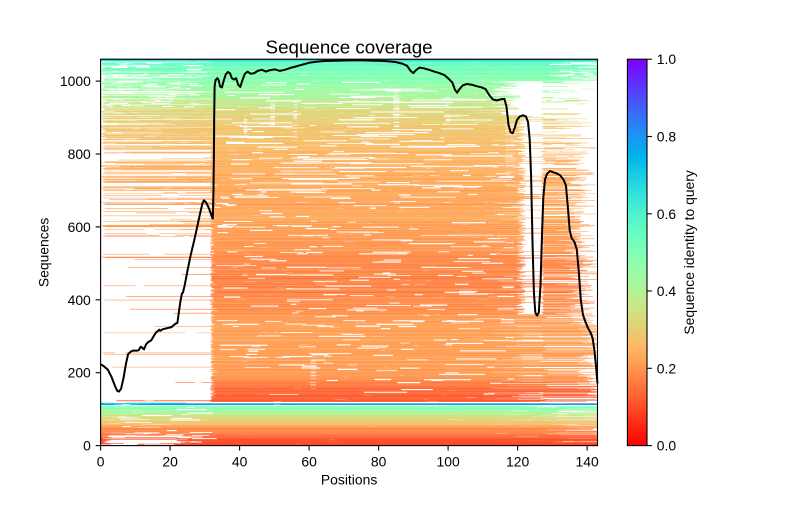 The image size is (800, 505). What do you see at coordinates (349, 47) in the screenshot?
I see `svg-text: Sequence coverage` at bounding box center [349, 47].